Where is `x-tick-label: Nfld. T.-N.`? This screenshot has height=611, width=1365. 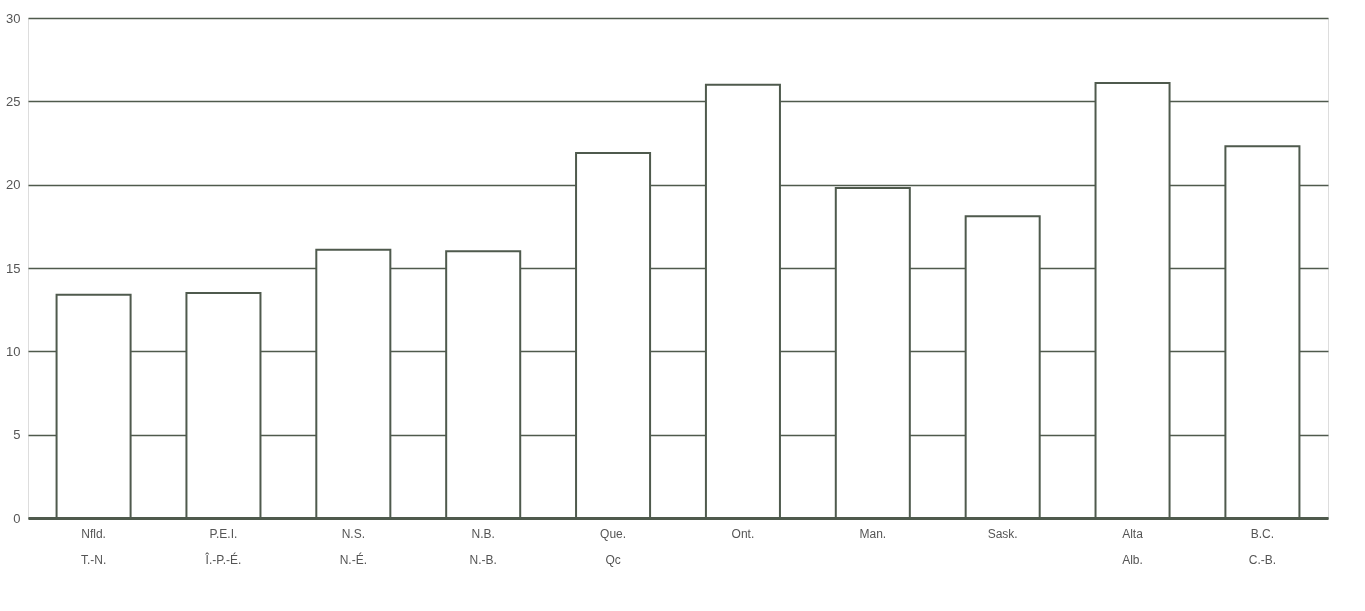
x-tick-label: Nfld. T.-N. is located at coordinates (93, 546).